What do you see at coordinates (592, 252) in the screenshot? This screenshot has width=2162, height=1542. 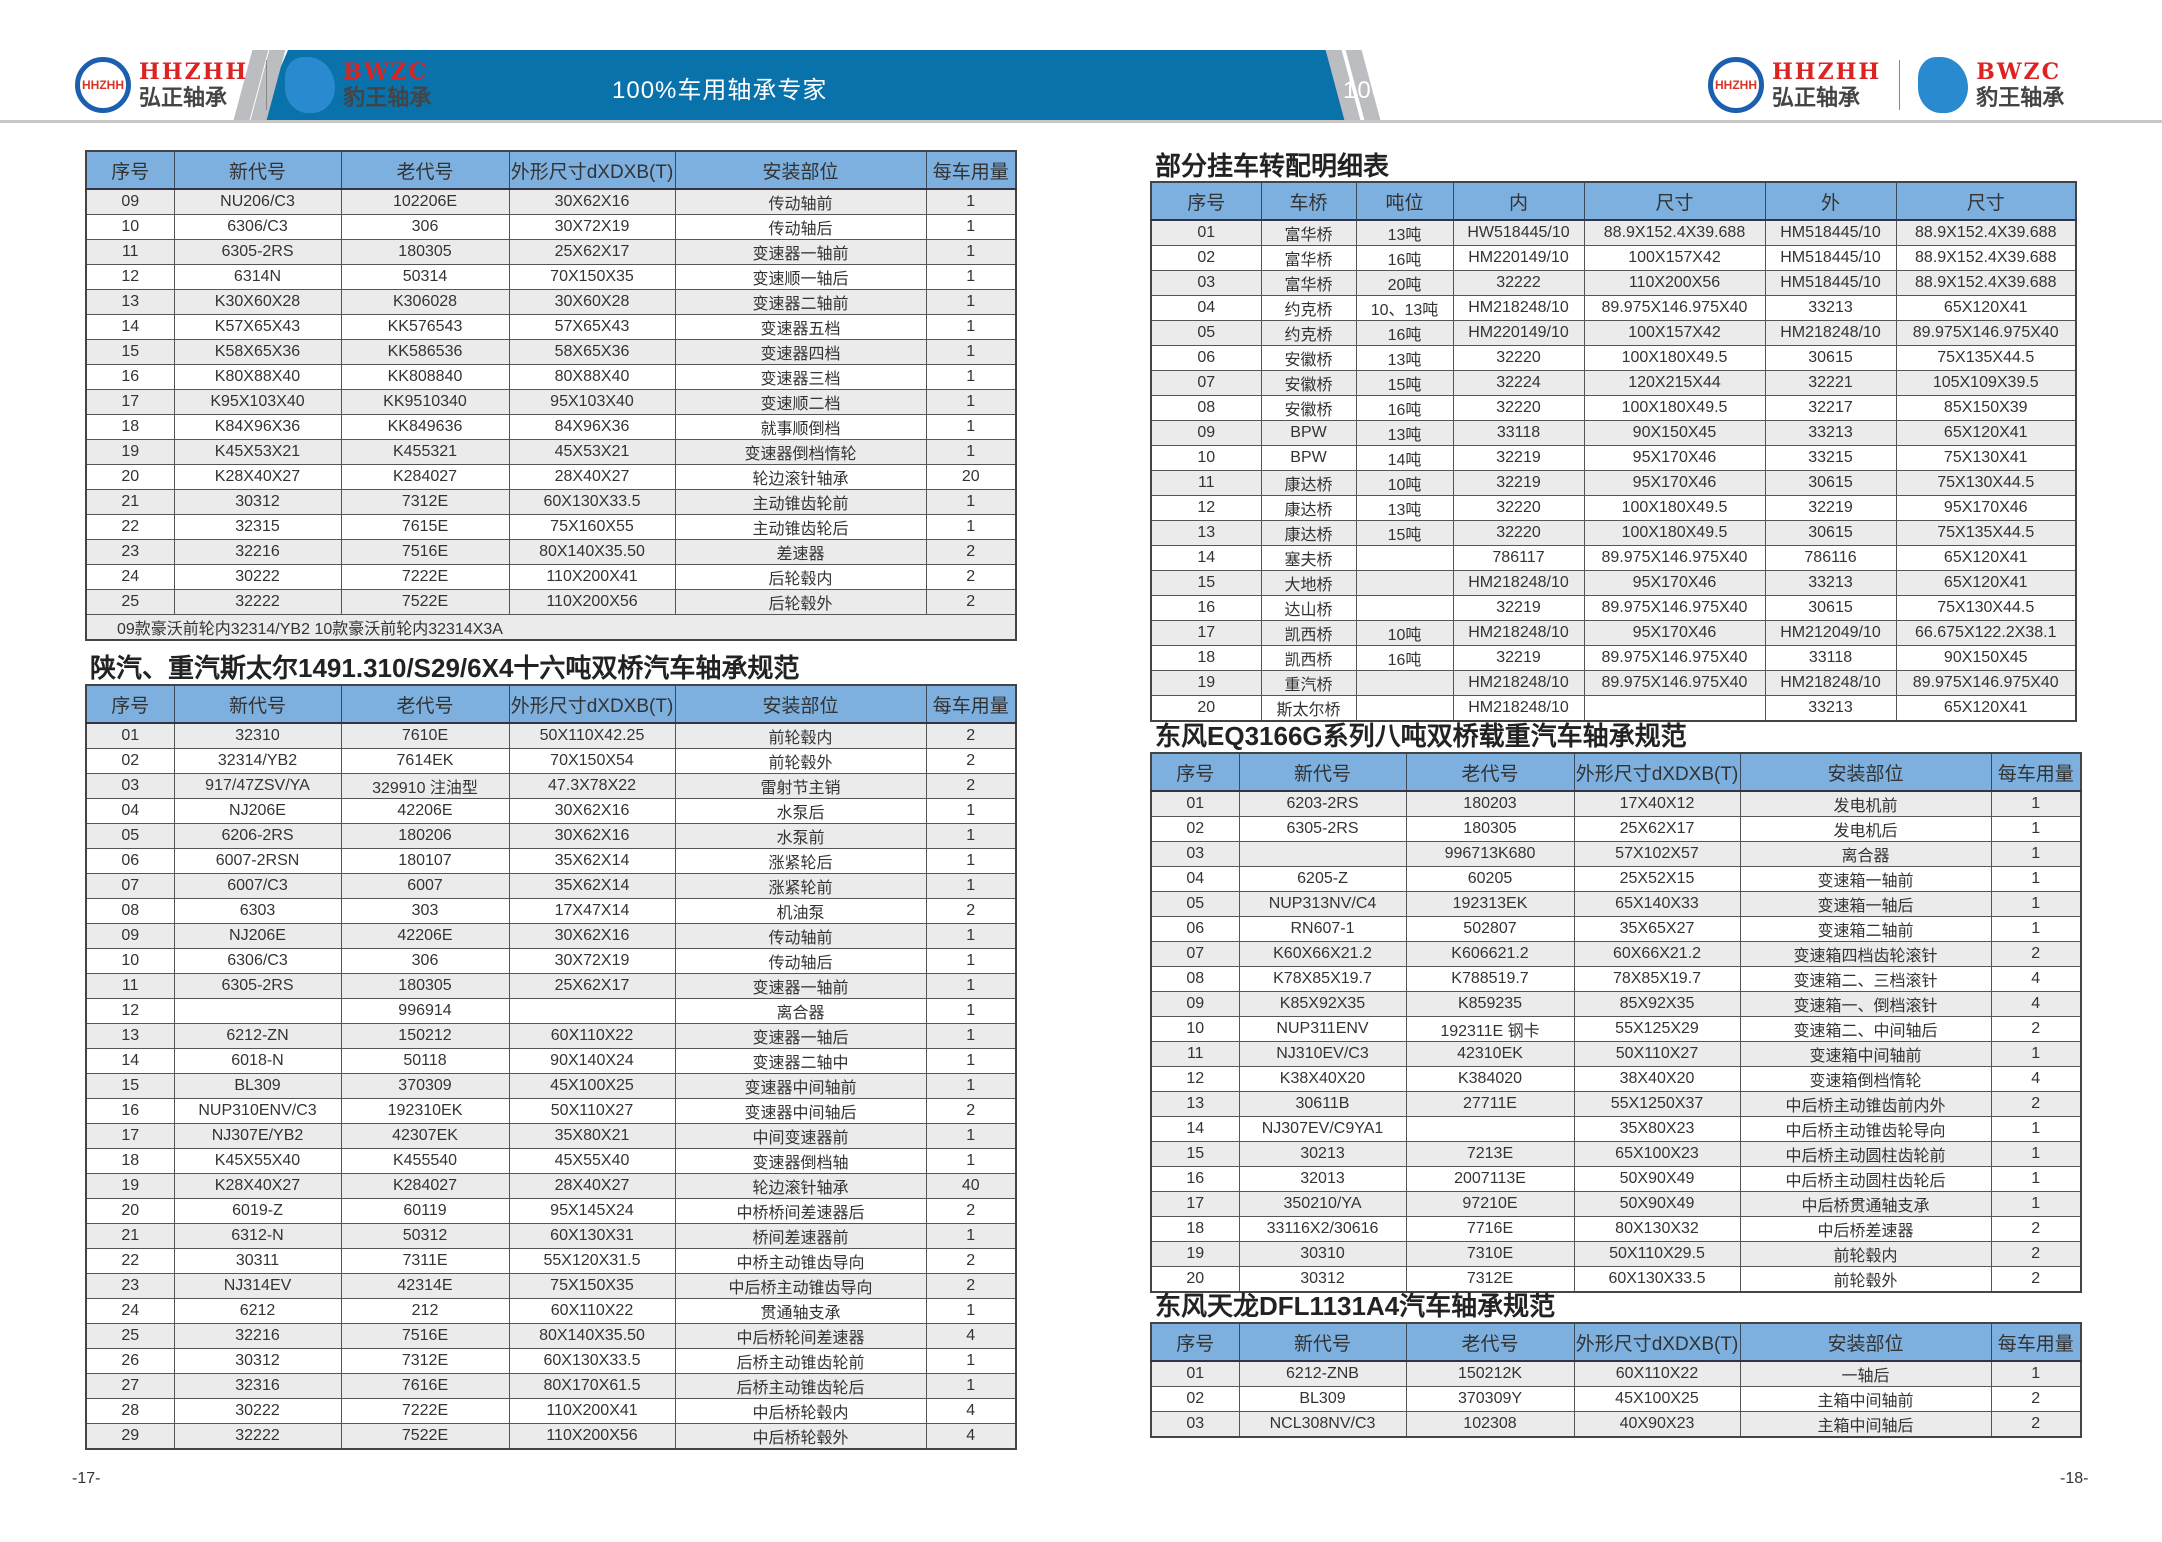 I see `cell-dimensions: 25X62X17` at bounding box center [592, 252].